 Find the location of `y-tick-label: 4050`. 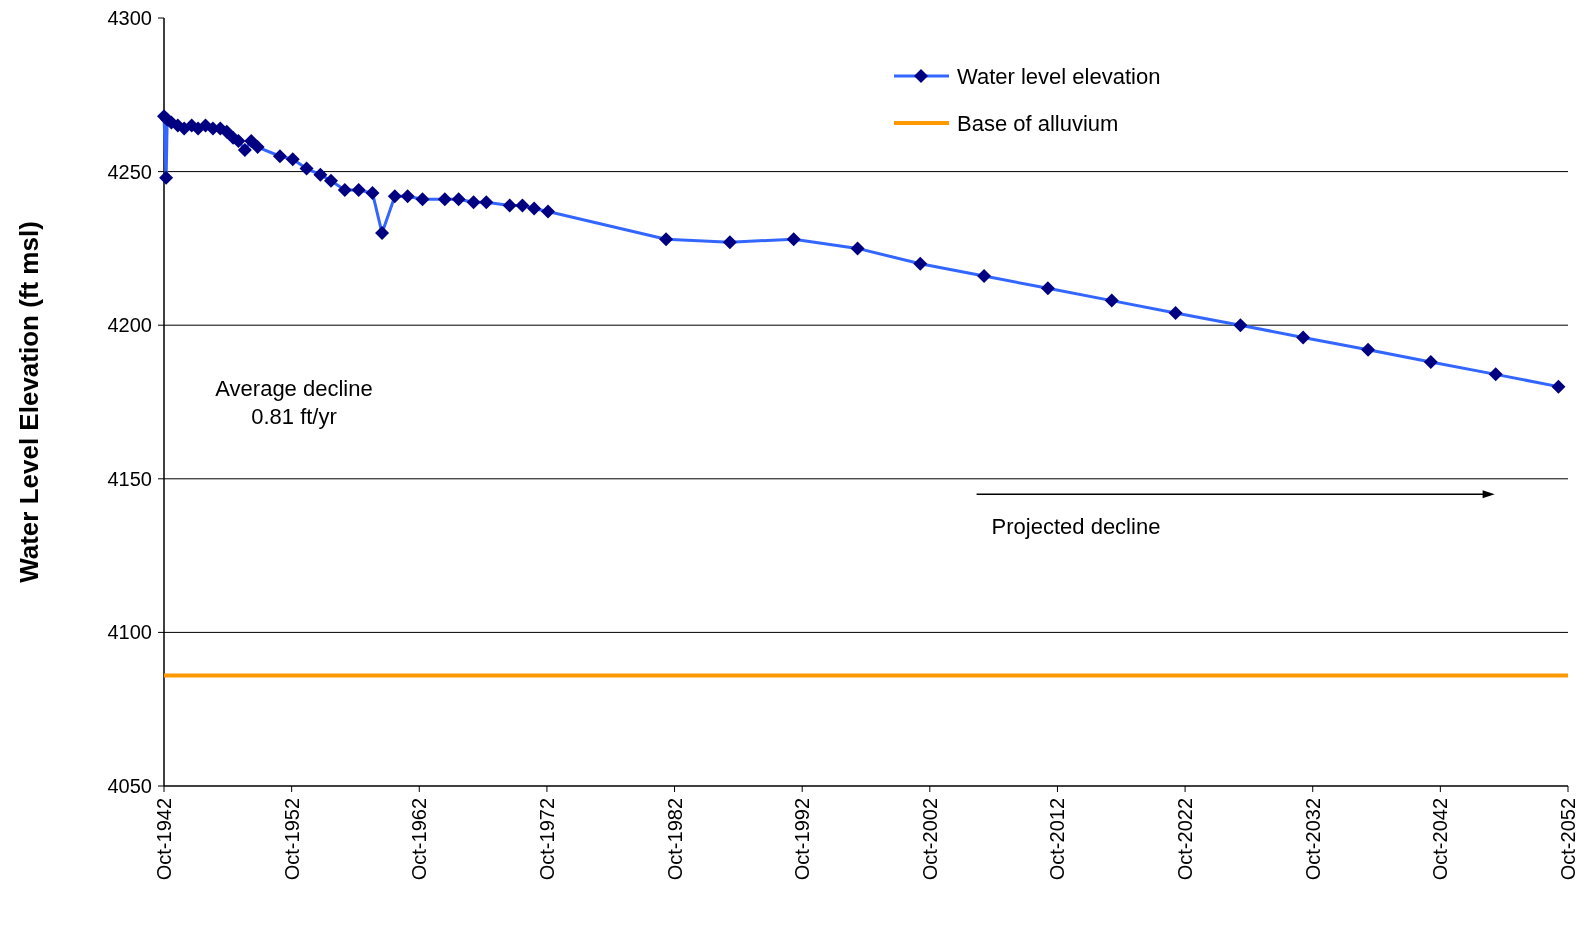

y-tick-label: 4050 is located at coordinates (129, 786).